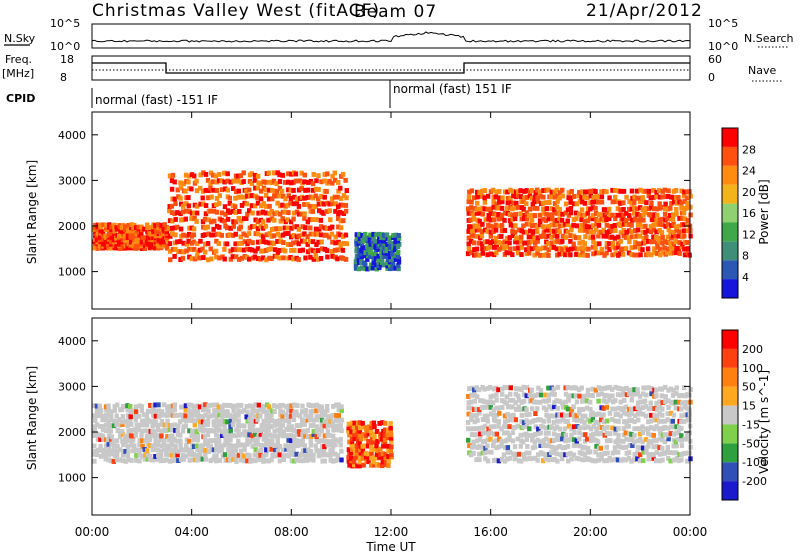 The height and width of the screenshot is (554, 800). I want to click on colorbar-frame, so click(730, 415).